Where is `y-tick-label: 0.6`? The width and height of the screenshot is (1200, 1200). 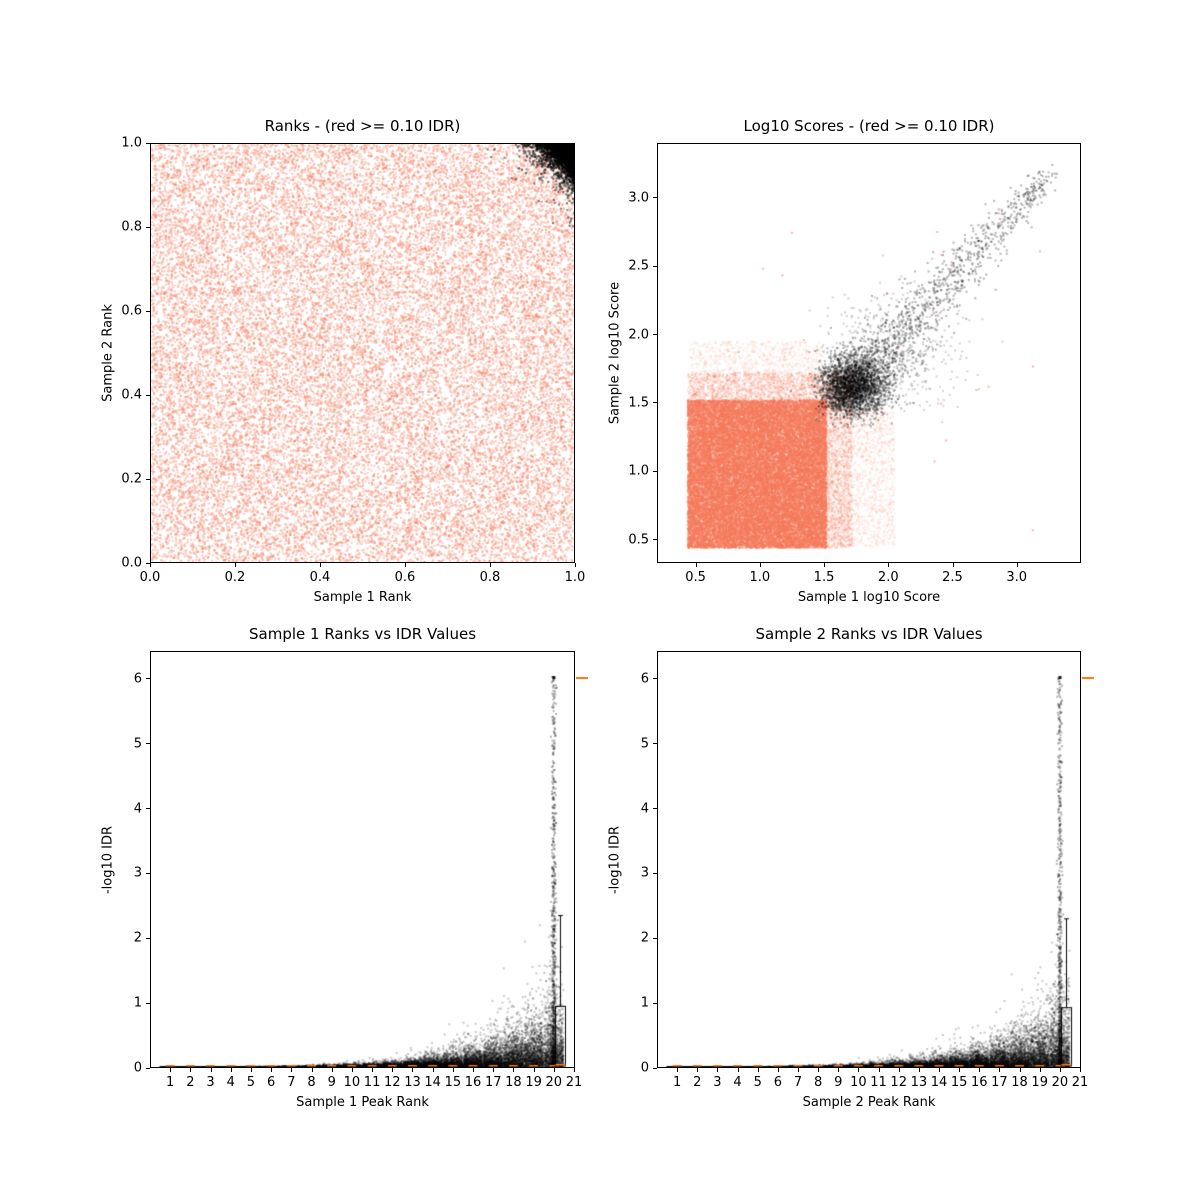
y-tick-label: 0.6 is located at coordinates (131, 311).